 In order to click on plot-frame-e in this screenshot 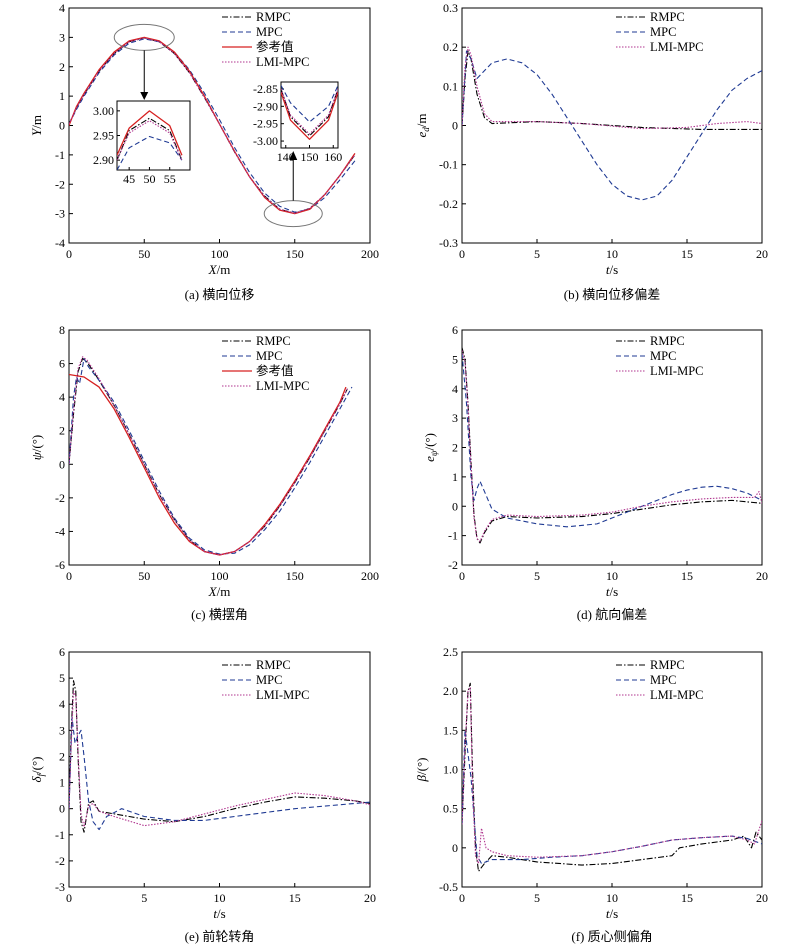, I will do `click(219, 769)`.